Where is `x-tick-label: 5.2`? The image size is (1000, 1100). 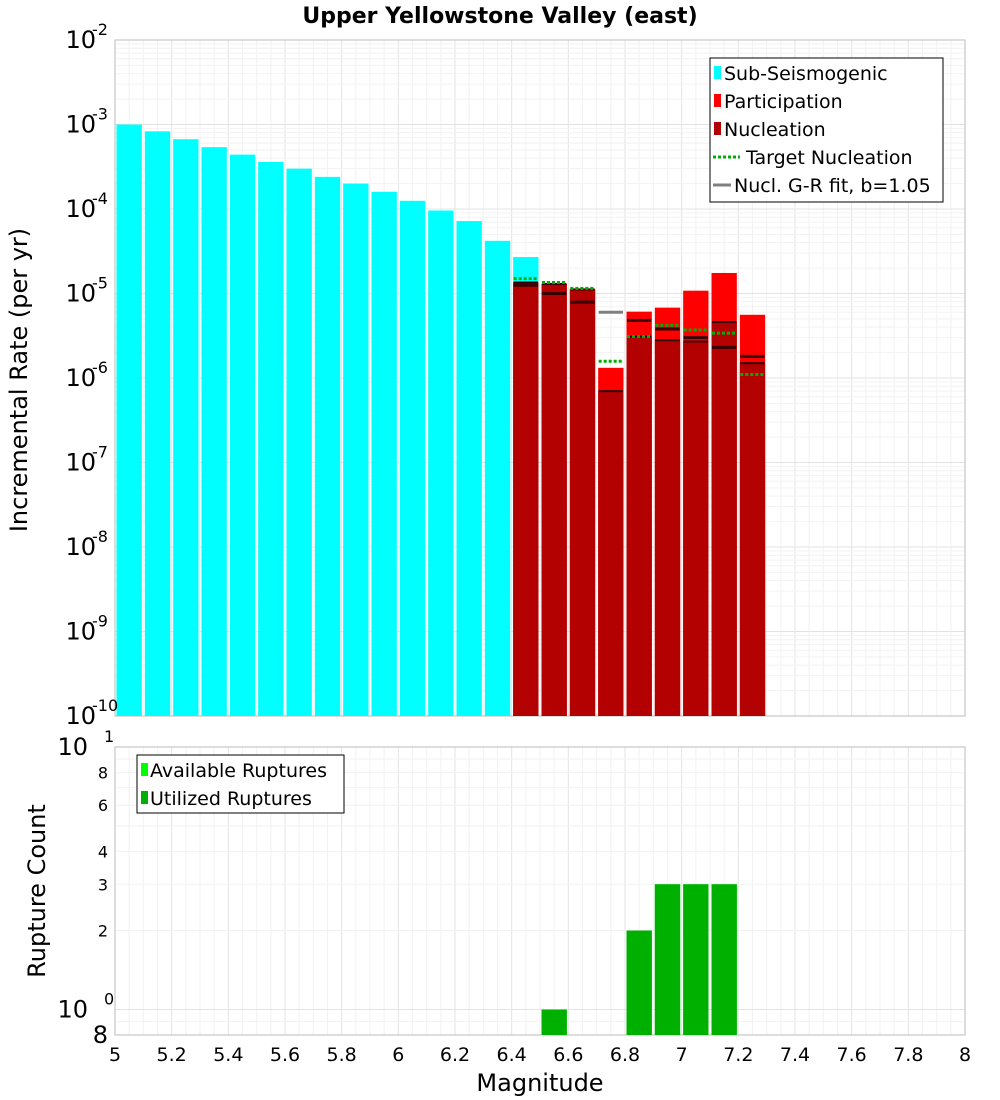
x-tick-label: 5.2 is located at coordinates (172, 1055).